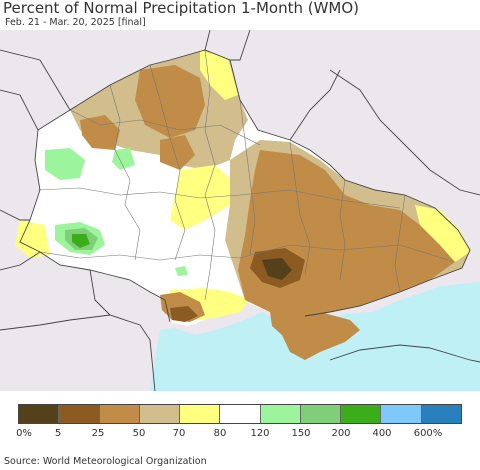 Image resolution: width=480 pixels, height=470 pixels. Describe the element at coordinates (428, 433) in the screenshot. I see `legend-label: 600%` at that location.